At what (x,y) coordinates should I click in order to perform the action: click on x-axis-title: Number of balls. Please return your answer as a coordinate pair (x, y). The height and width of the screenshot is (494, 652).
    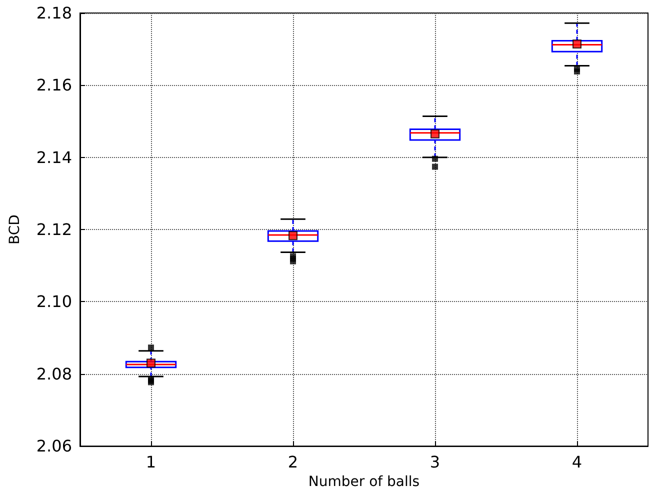
    Looking at the image, I should click on (364, 482).